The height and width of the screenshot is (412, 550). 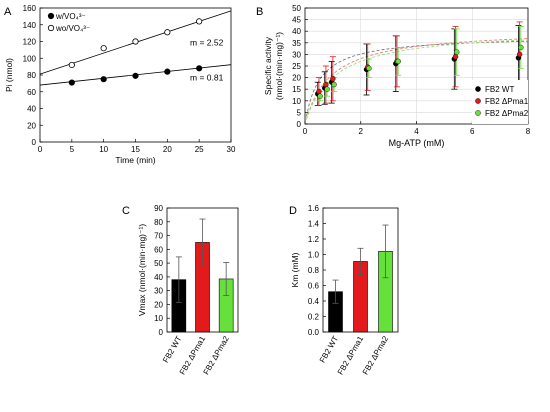 What do you see at coordinates (472, 131) in the screenshot?
I see `x-tick-label: 6` at bounding box center [472, 131].